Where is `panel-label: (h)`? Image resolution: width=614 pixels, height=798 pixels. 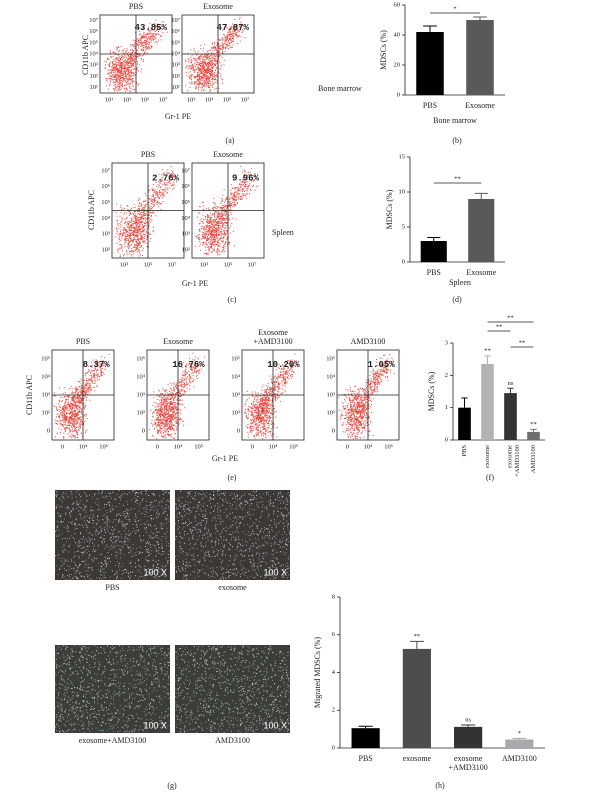 panel-label: (h) is located at coordinates (440, 785).